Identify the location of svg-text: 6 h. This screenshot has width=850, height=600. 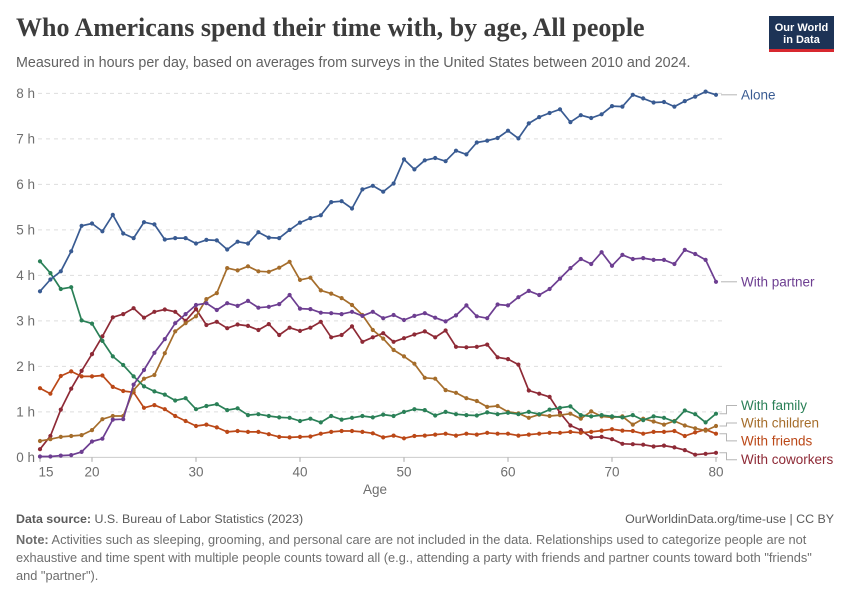
(25, 184).